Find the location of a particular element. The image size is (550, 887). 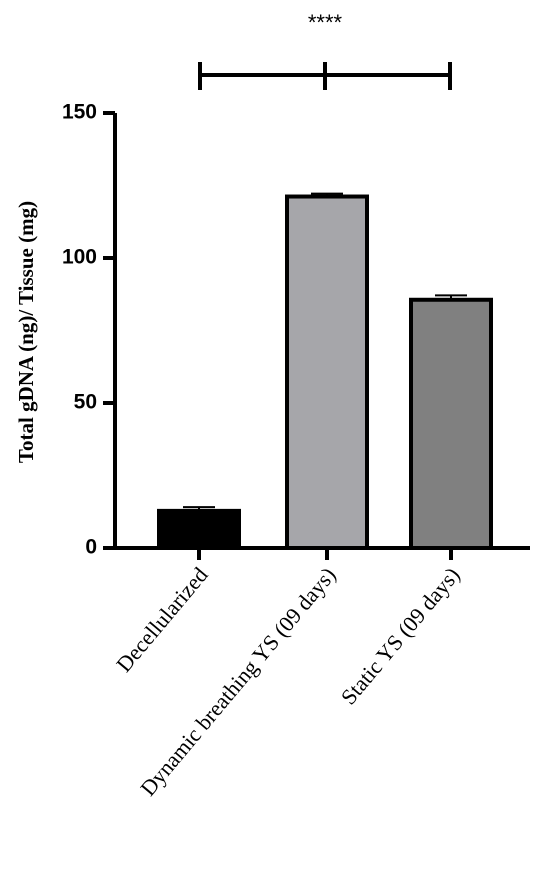

y-tick-label: 100 is located at coordinates (79, 257).